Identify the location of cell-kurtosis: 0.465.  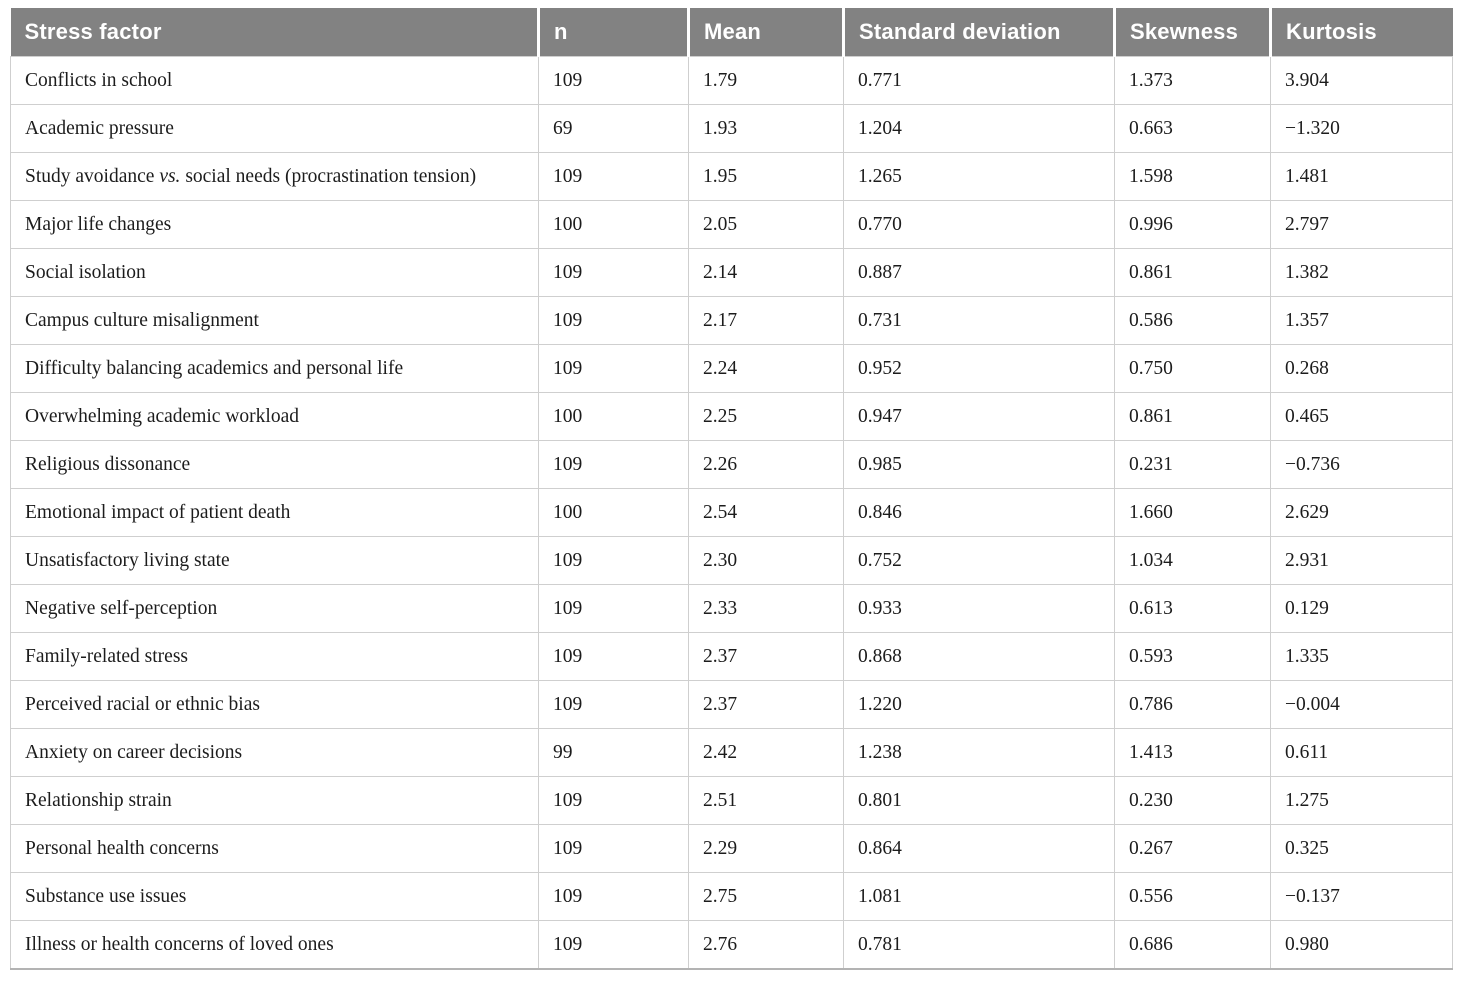
(1361, 416).